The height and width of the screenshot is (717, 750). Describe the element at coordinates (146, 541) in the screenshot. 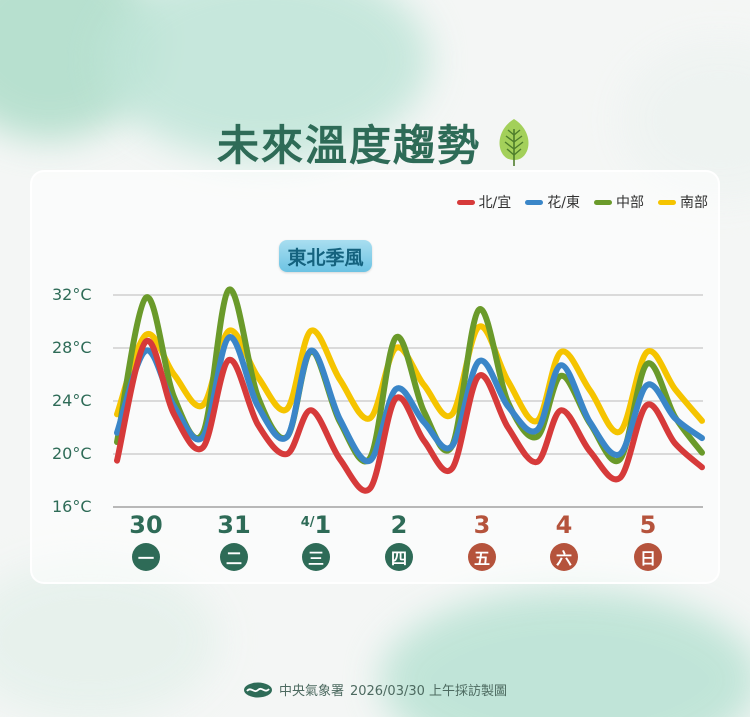

I see `day-label: 30 一` at that location.